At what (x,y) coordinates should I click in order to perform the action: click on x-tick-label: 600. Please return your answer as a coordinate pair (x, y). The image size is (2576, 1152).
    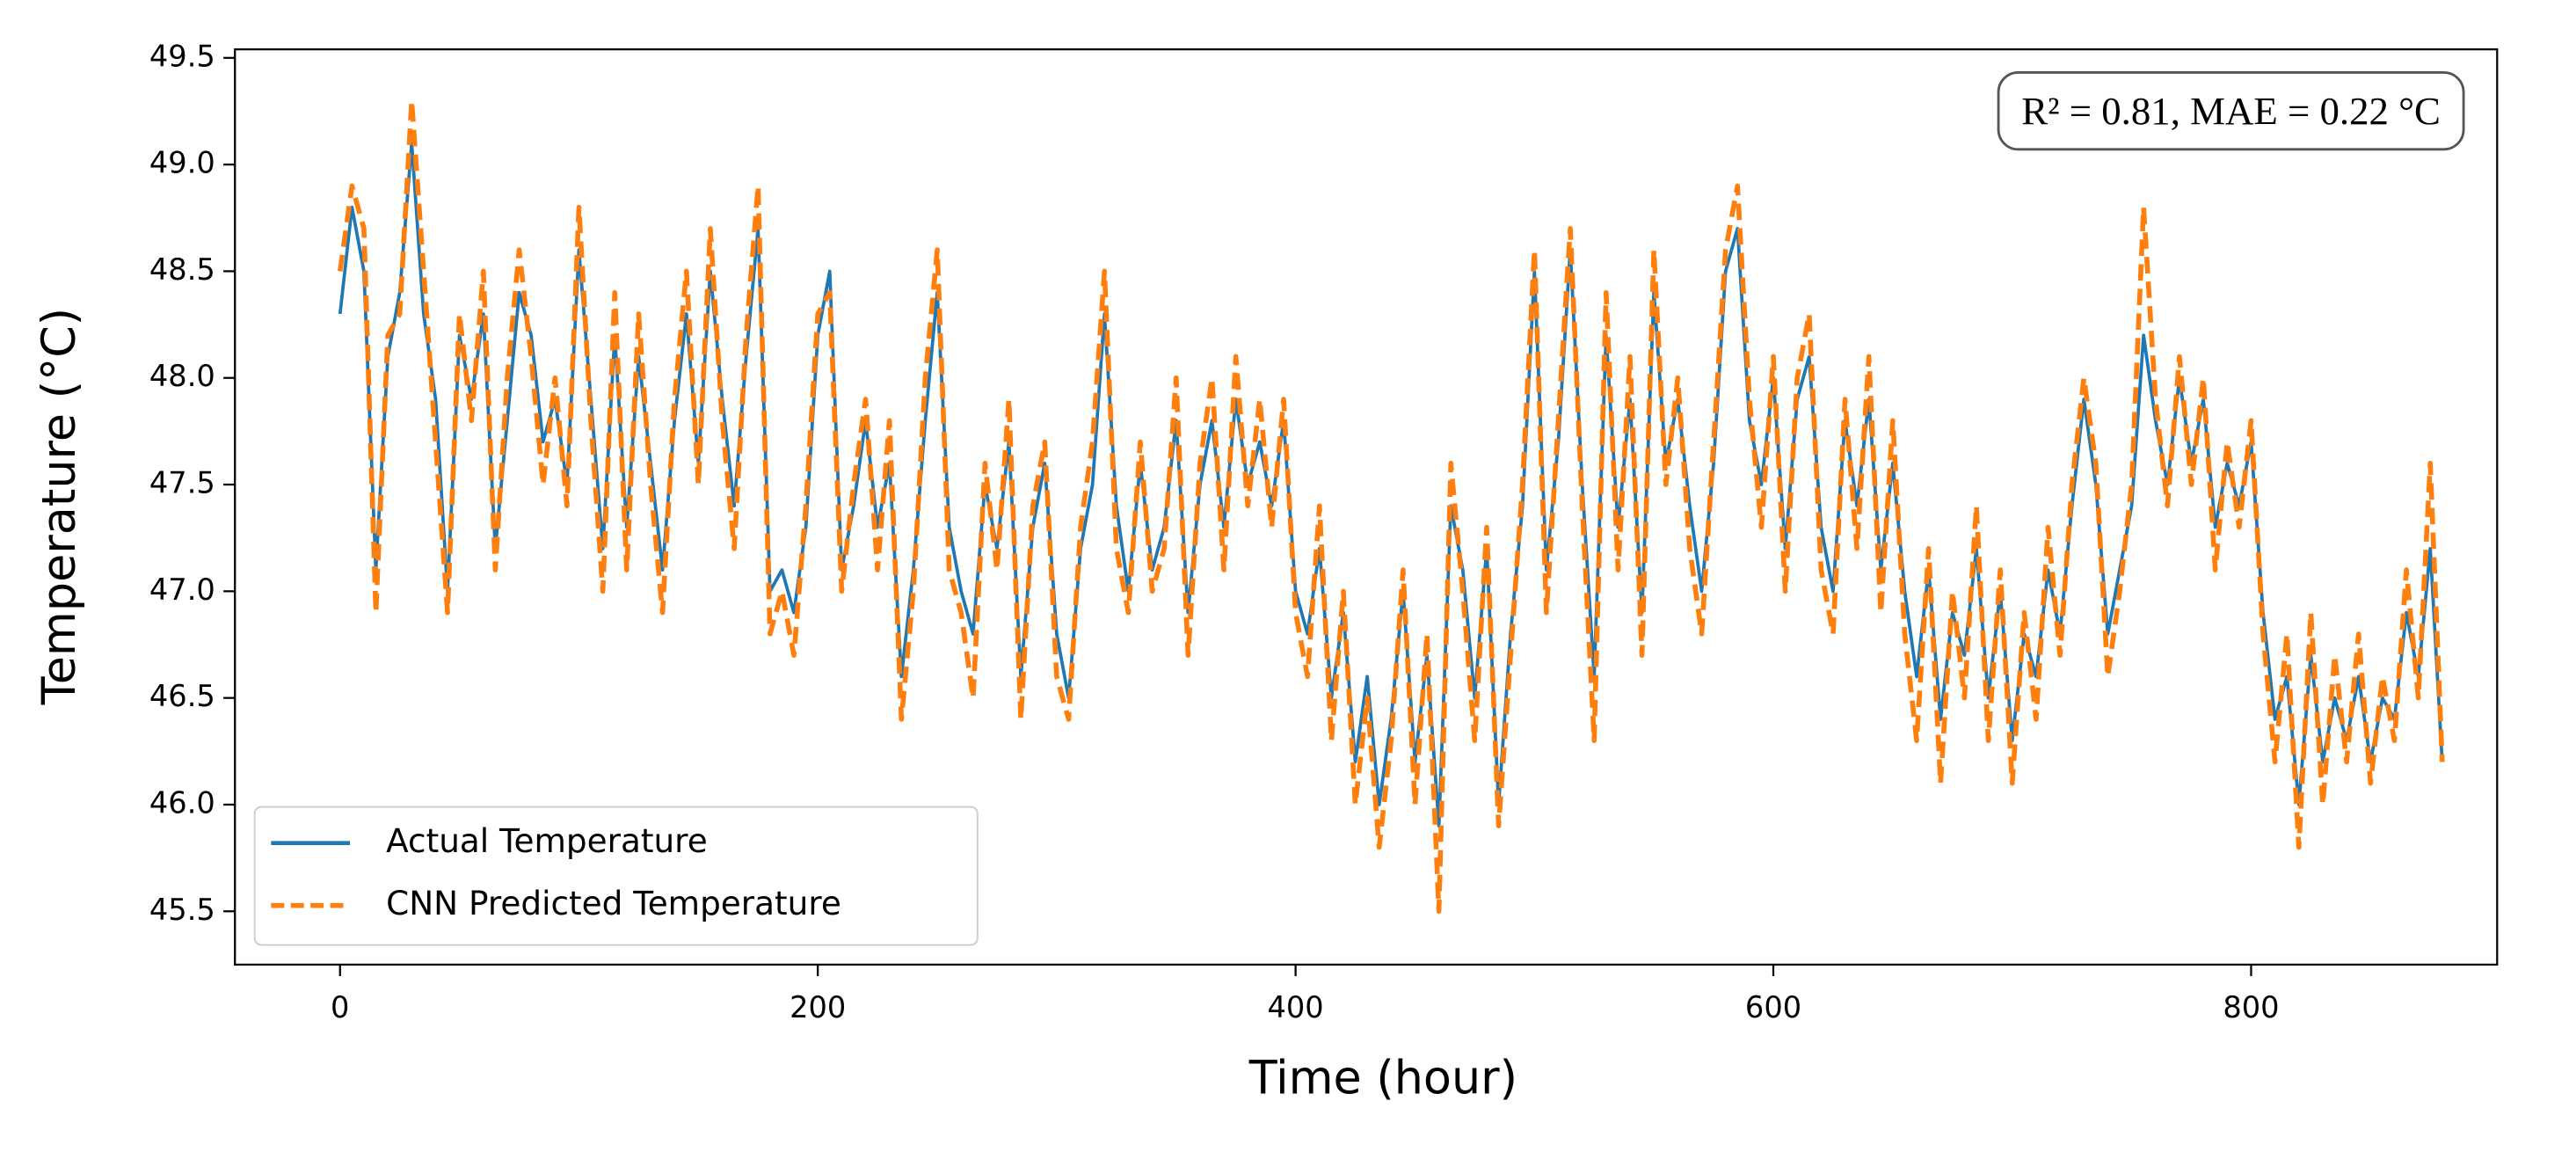
    Looking at the image, I should click on (1773, 1007).